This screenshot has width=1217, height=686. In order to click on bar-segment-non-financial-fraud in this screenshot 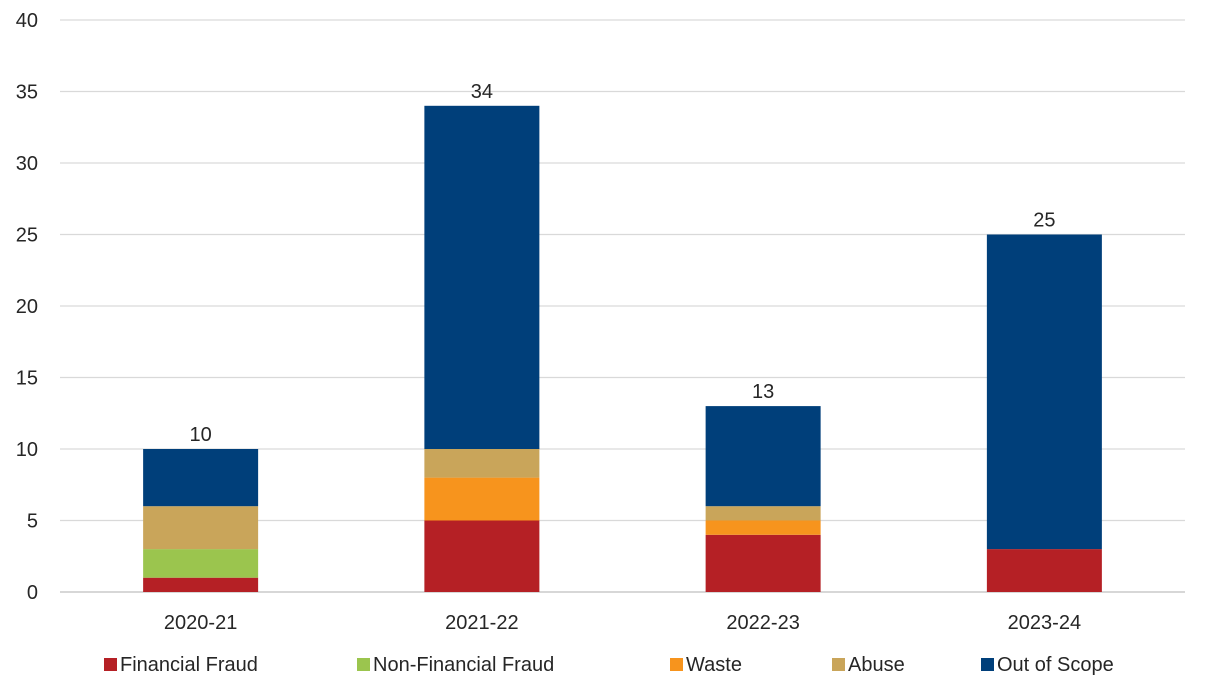, I will do `click(201, 563)`.